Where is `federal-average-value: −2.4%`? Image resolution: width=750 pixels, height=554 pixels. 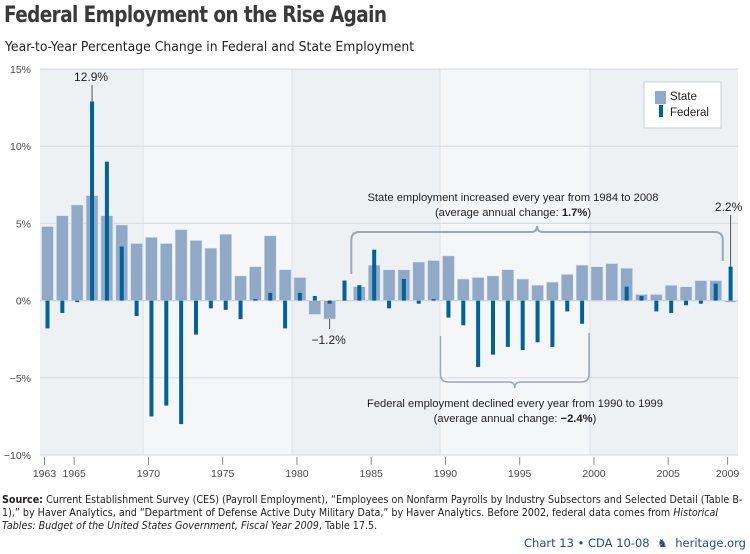
federal-average-value: −2.4% is located at coordinates (577, 419).